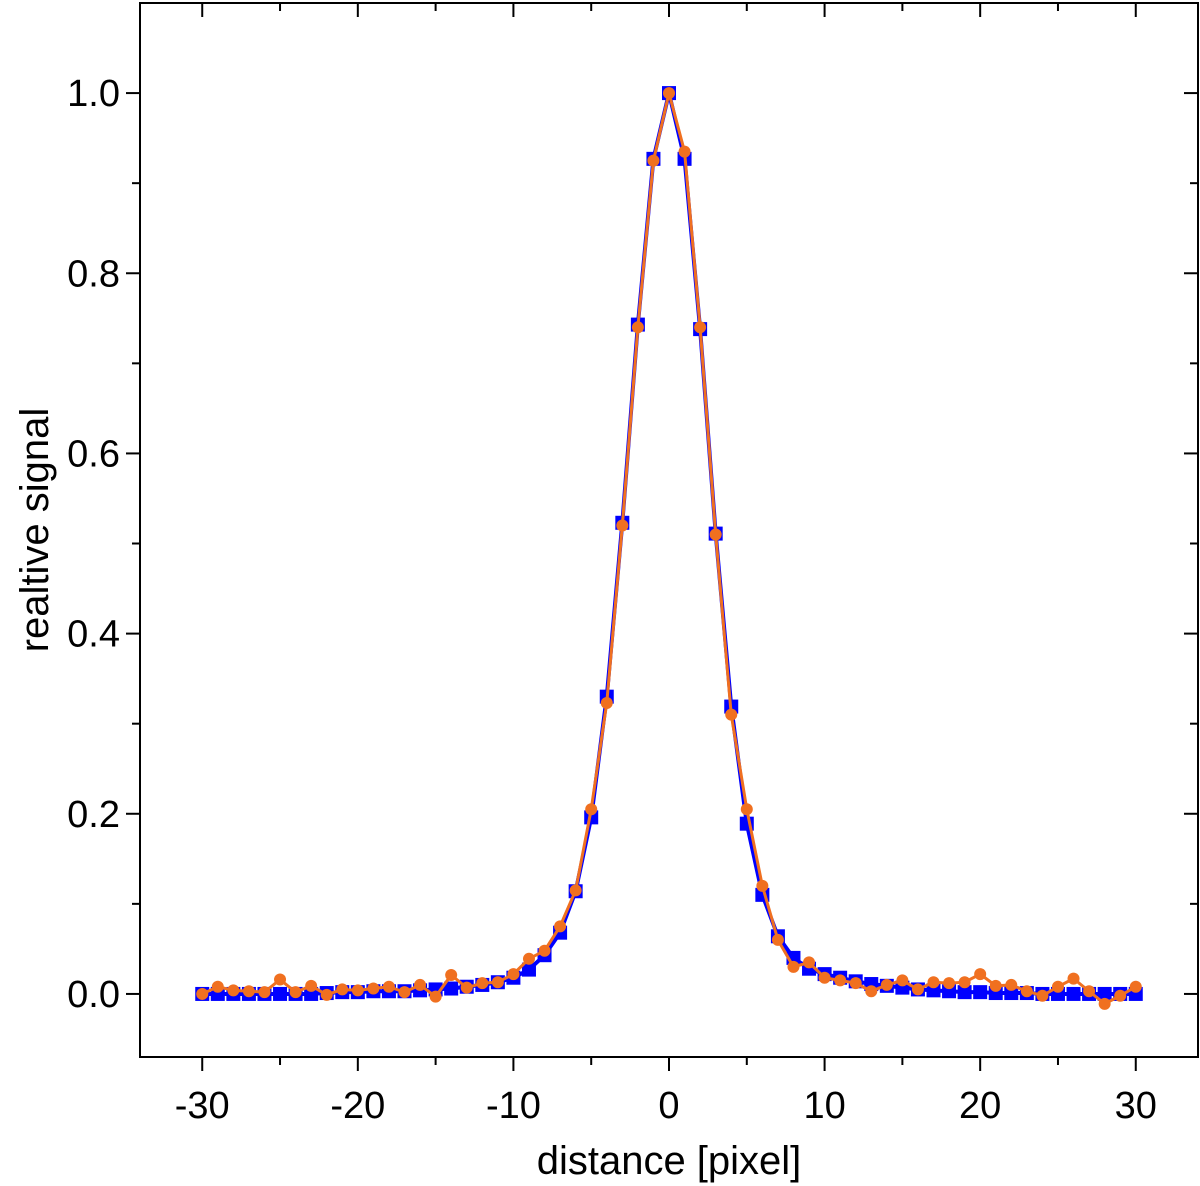  I want to click on y-tick-label: 0.6, so click(93, 454).